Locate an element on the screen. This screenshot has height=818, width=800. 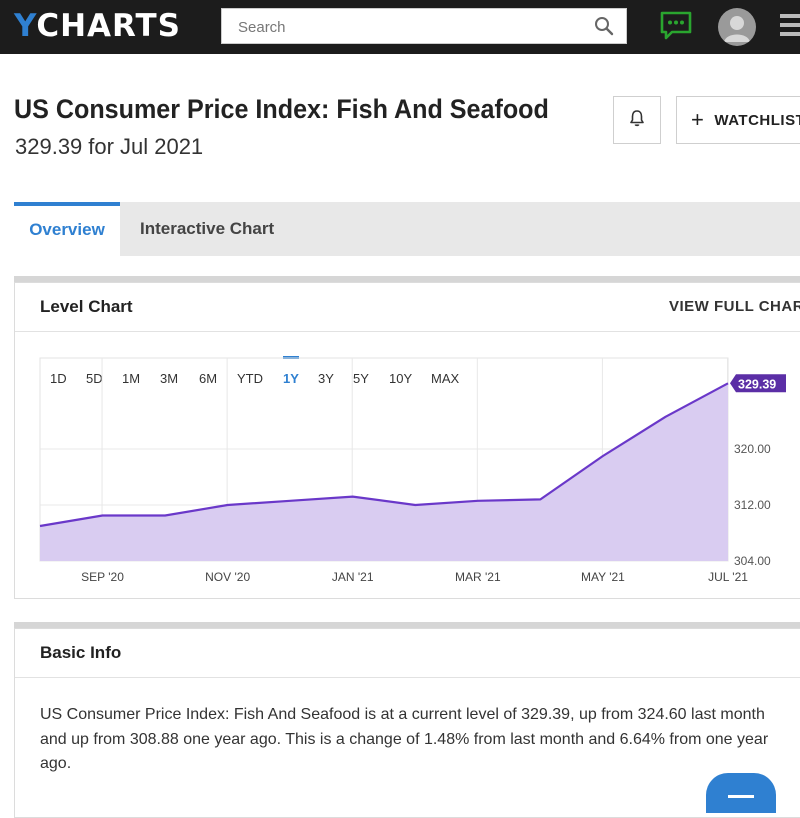
alert-button is located at coordinates (637, 120).